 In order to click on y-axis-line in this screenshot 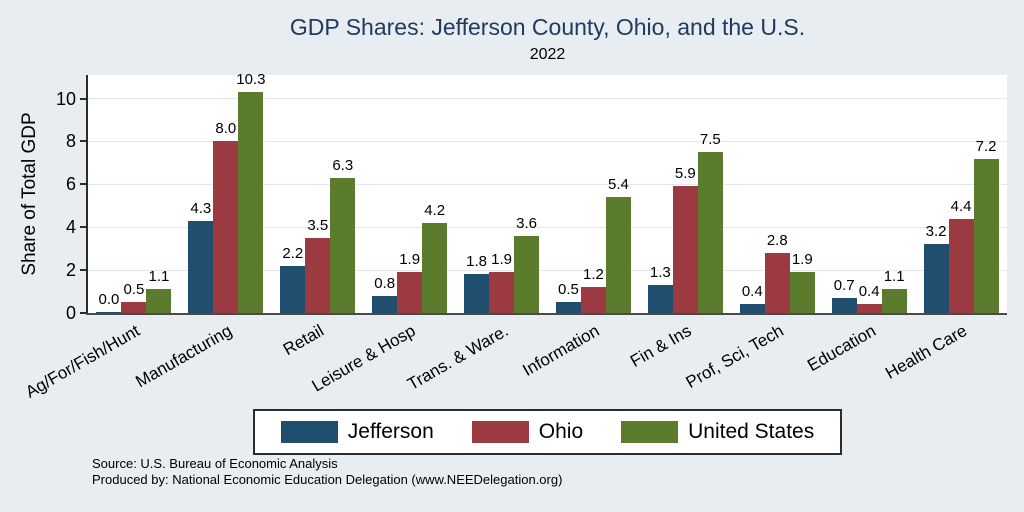, I will do `click(87, 195)`.